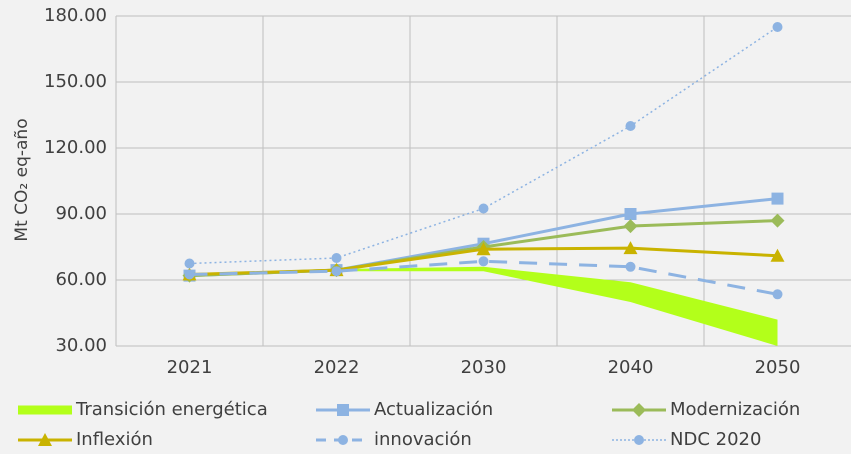 The height and width of the screenshot is (454, 851). Describe the element at coordinates (75, 15) in the screenshot. I see `y-tick-label: 180.00` at that location.